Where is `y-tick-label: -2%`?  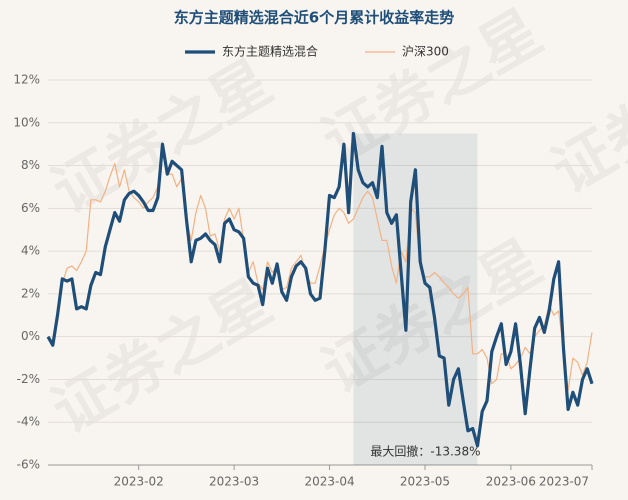
y-tick-label: -2% is located at coordinates (28, 379).